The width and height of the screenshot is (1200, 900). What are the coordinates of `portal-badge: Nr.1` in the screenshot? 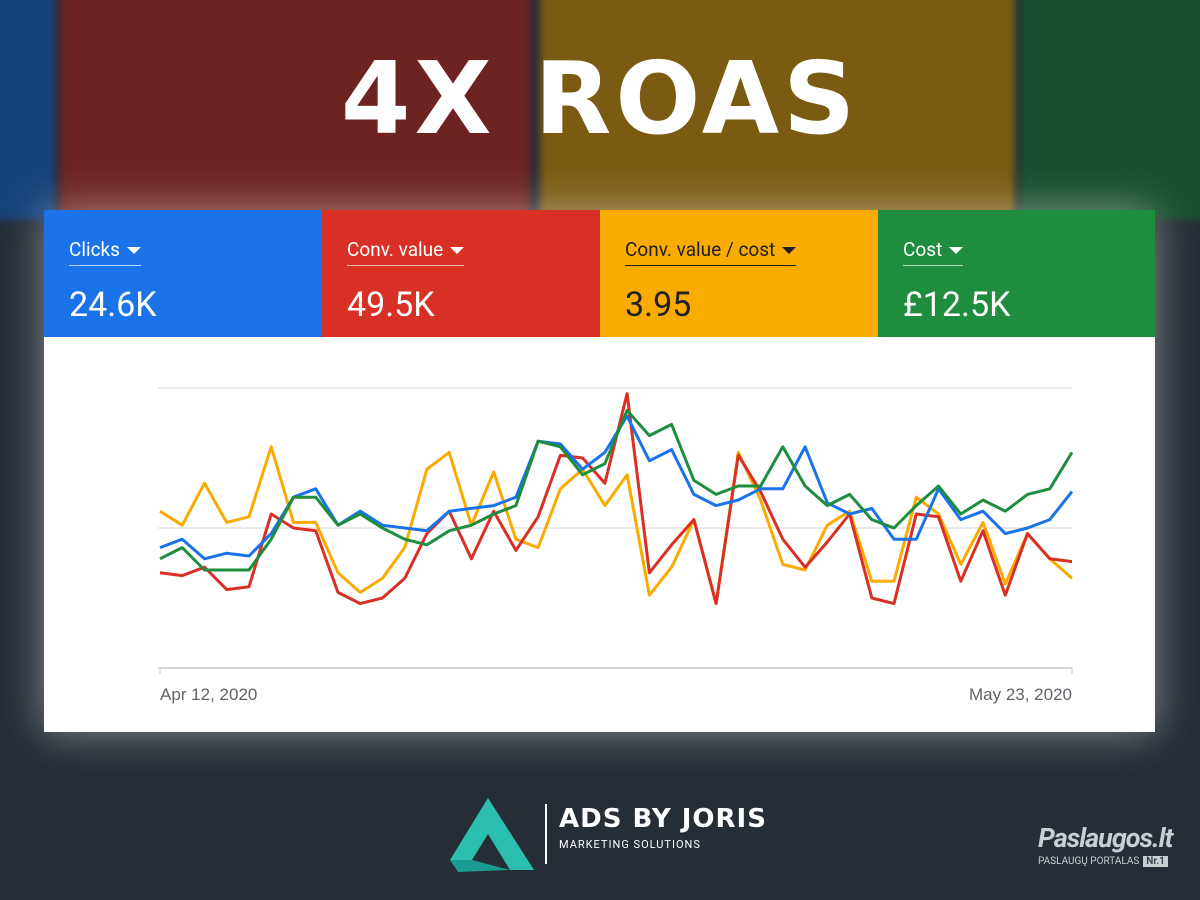 It's located at (1155, 861).